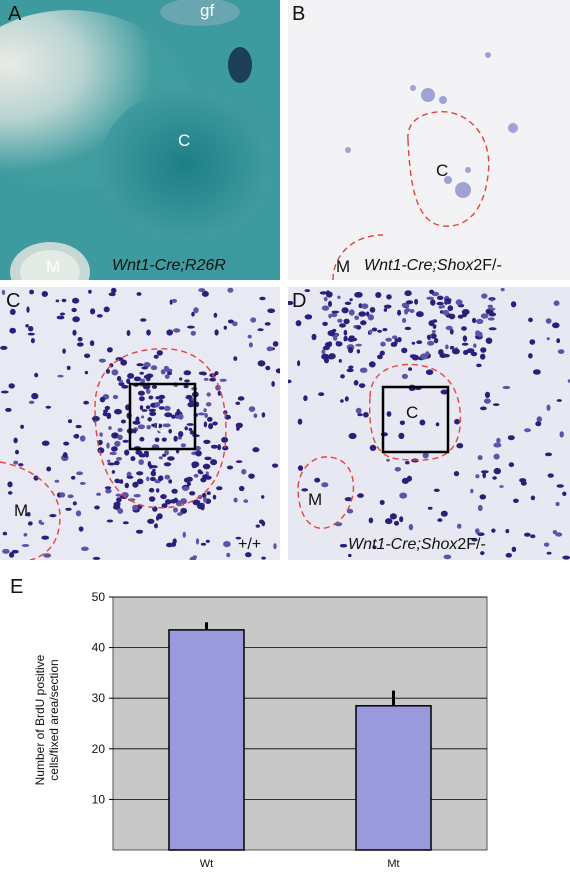 The width and height of the screenshot is (570, 873). Describe the element at coordinates (160, 428) in the screenshot. I see `condyle-outline-c` at that location.